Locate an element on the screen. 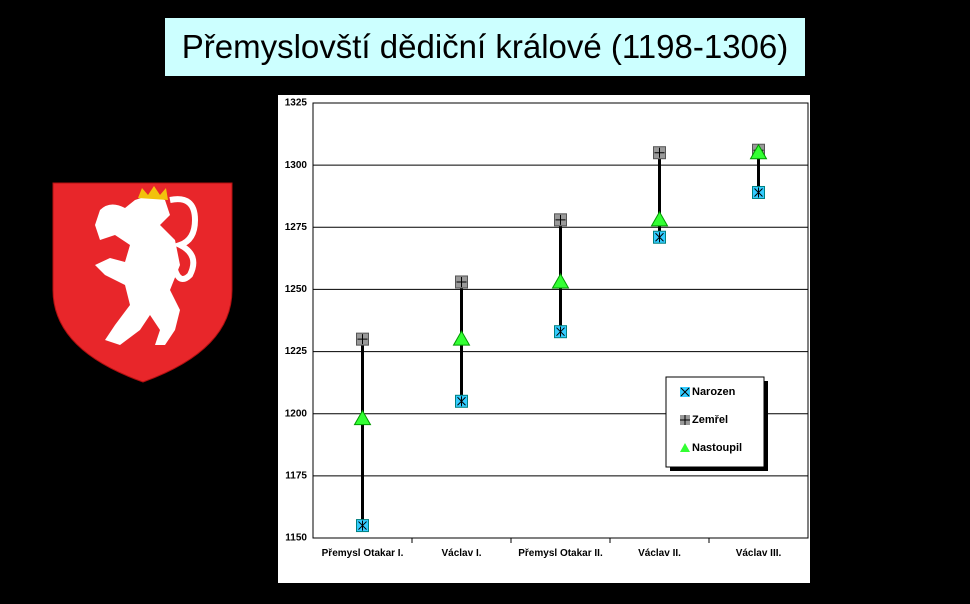 Image resolution: width=970 pixels, height=604 pixels. y-tick-label: 1200 is located at coordinates (296, 413).